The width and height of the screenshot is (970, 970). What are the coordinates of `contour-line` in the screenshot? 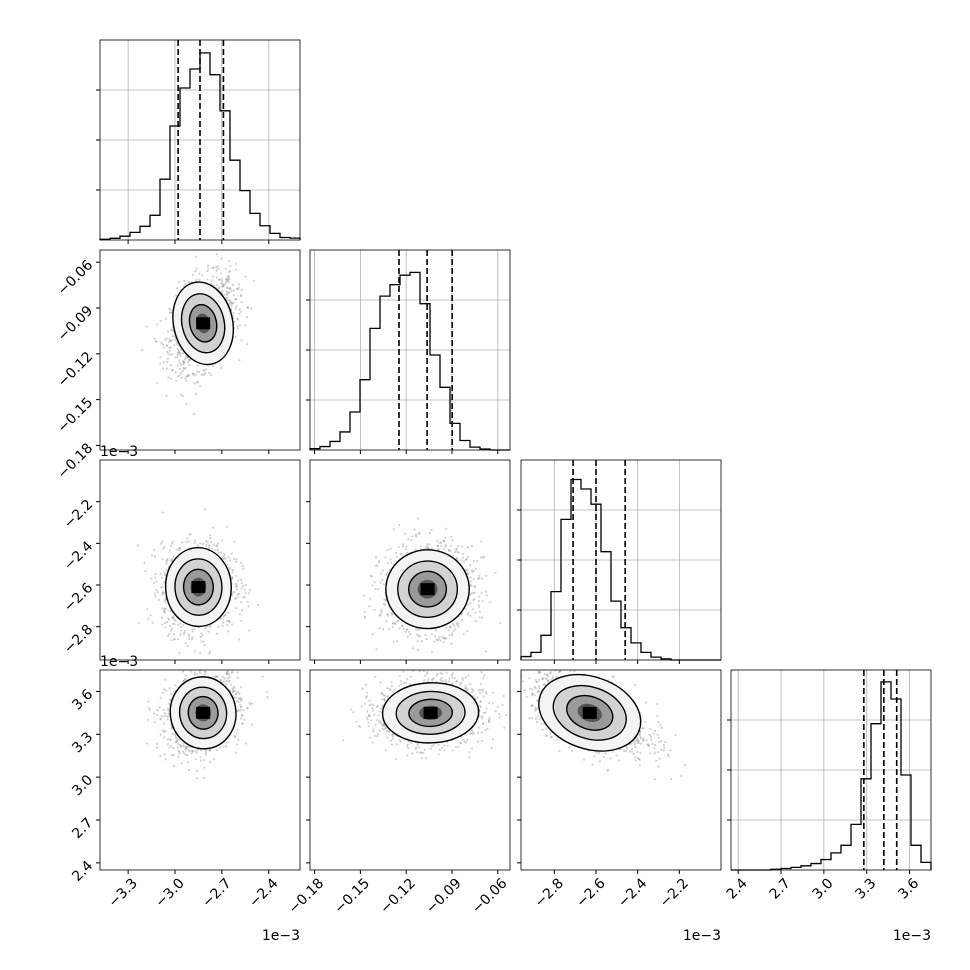 It's located at (428, 589).